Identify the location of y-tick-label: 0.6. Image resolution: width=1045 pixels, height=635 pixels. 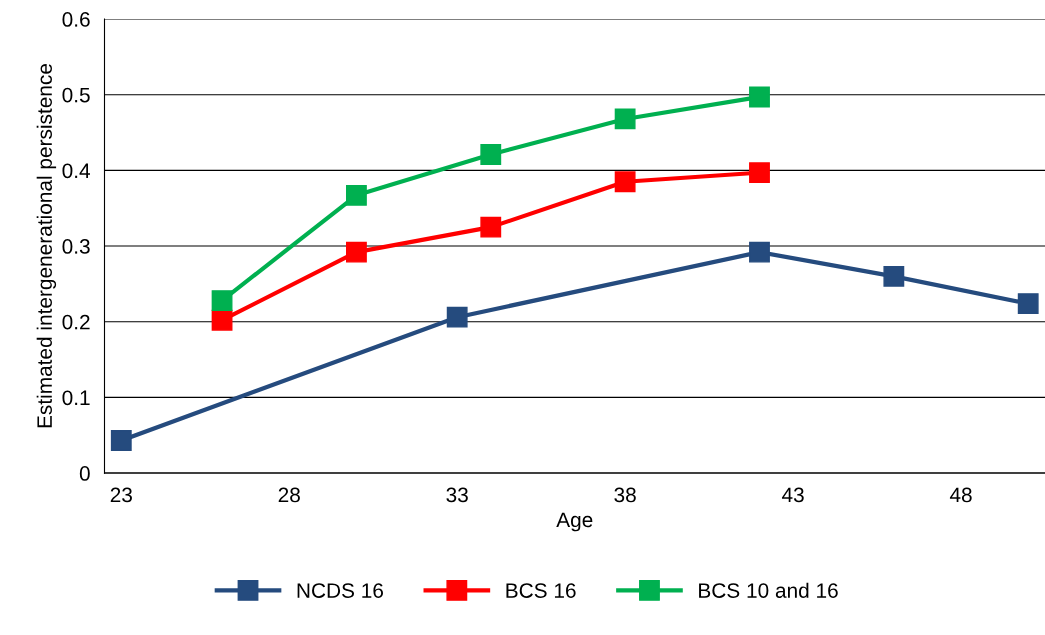
(76, 19).